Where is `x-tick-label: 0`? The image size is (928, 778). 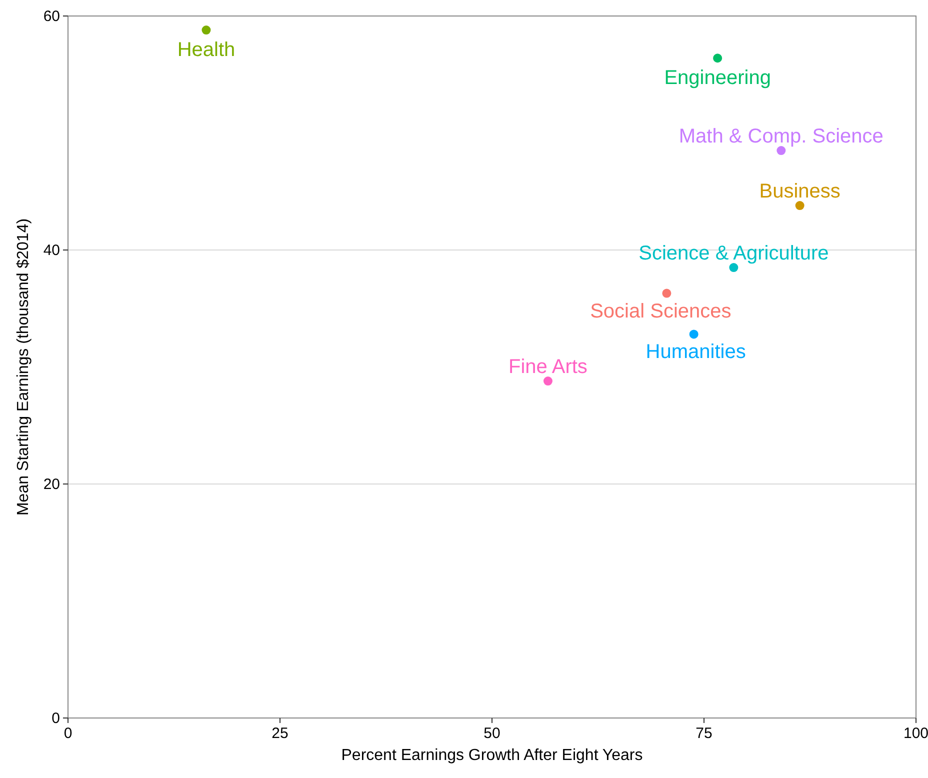
x-tick-label: 0 is located at coordinates (68, 733).